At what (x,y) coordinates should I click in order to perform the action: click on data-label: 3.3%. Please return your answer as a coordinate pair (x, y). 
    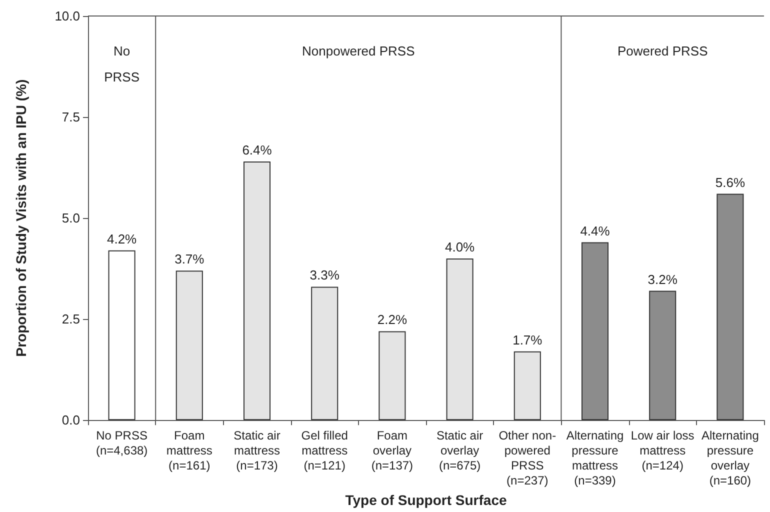
    Looking at the image, I should click on (325, 275).